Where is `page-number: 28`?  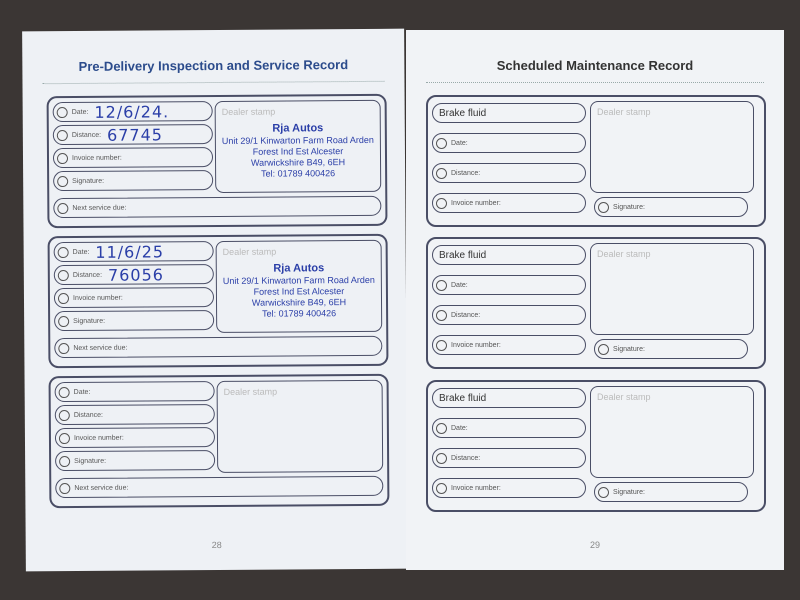 page-number: 28 is located at coordinates (216, 545).